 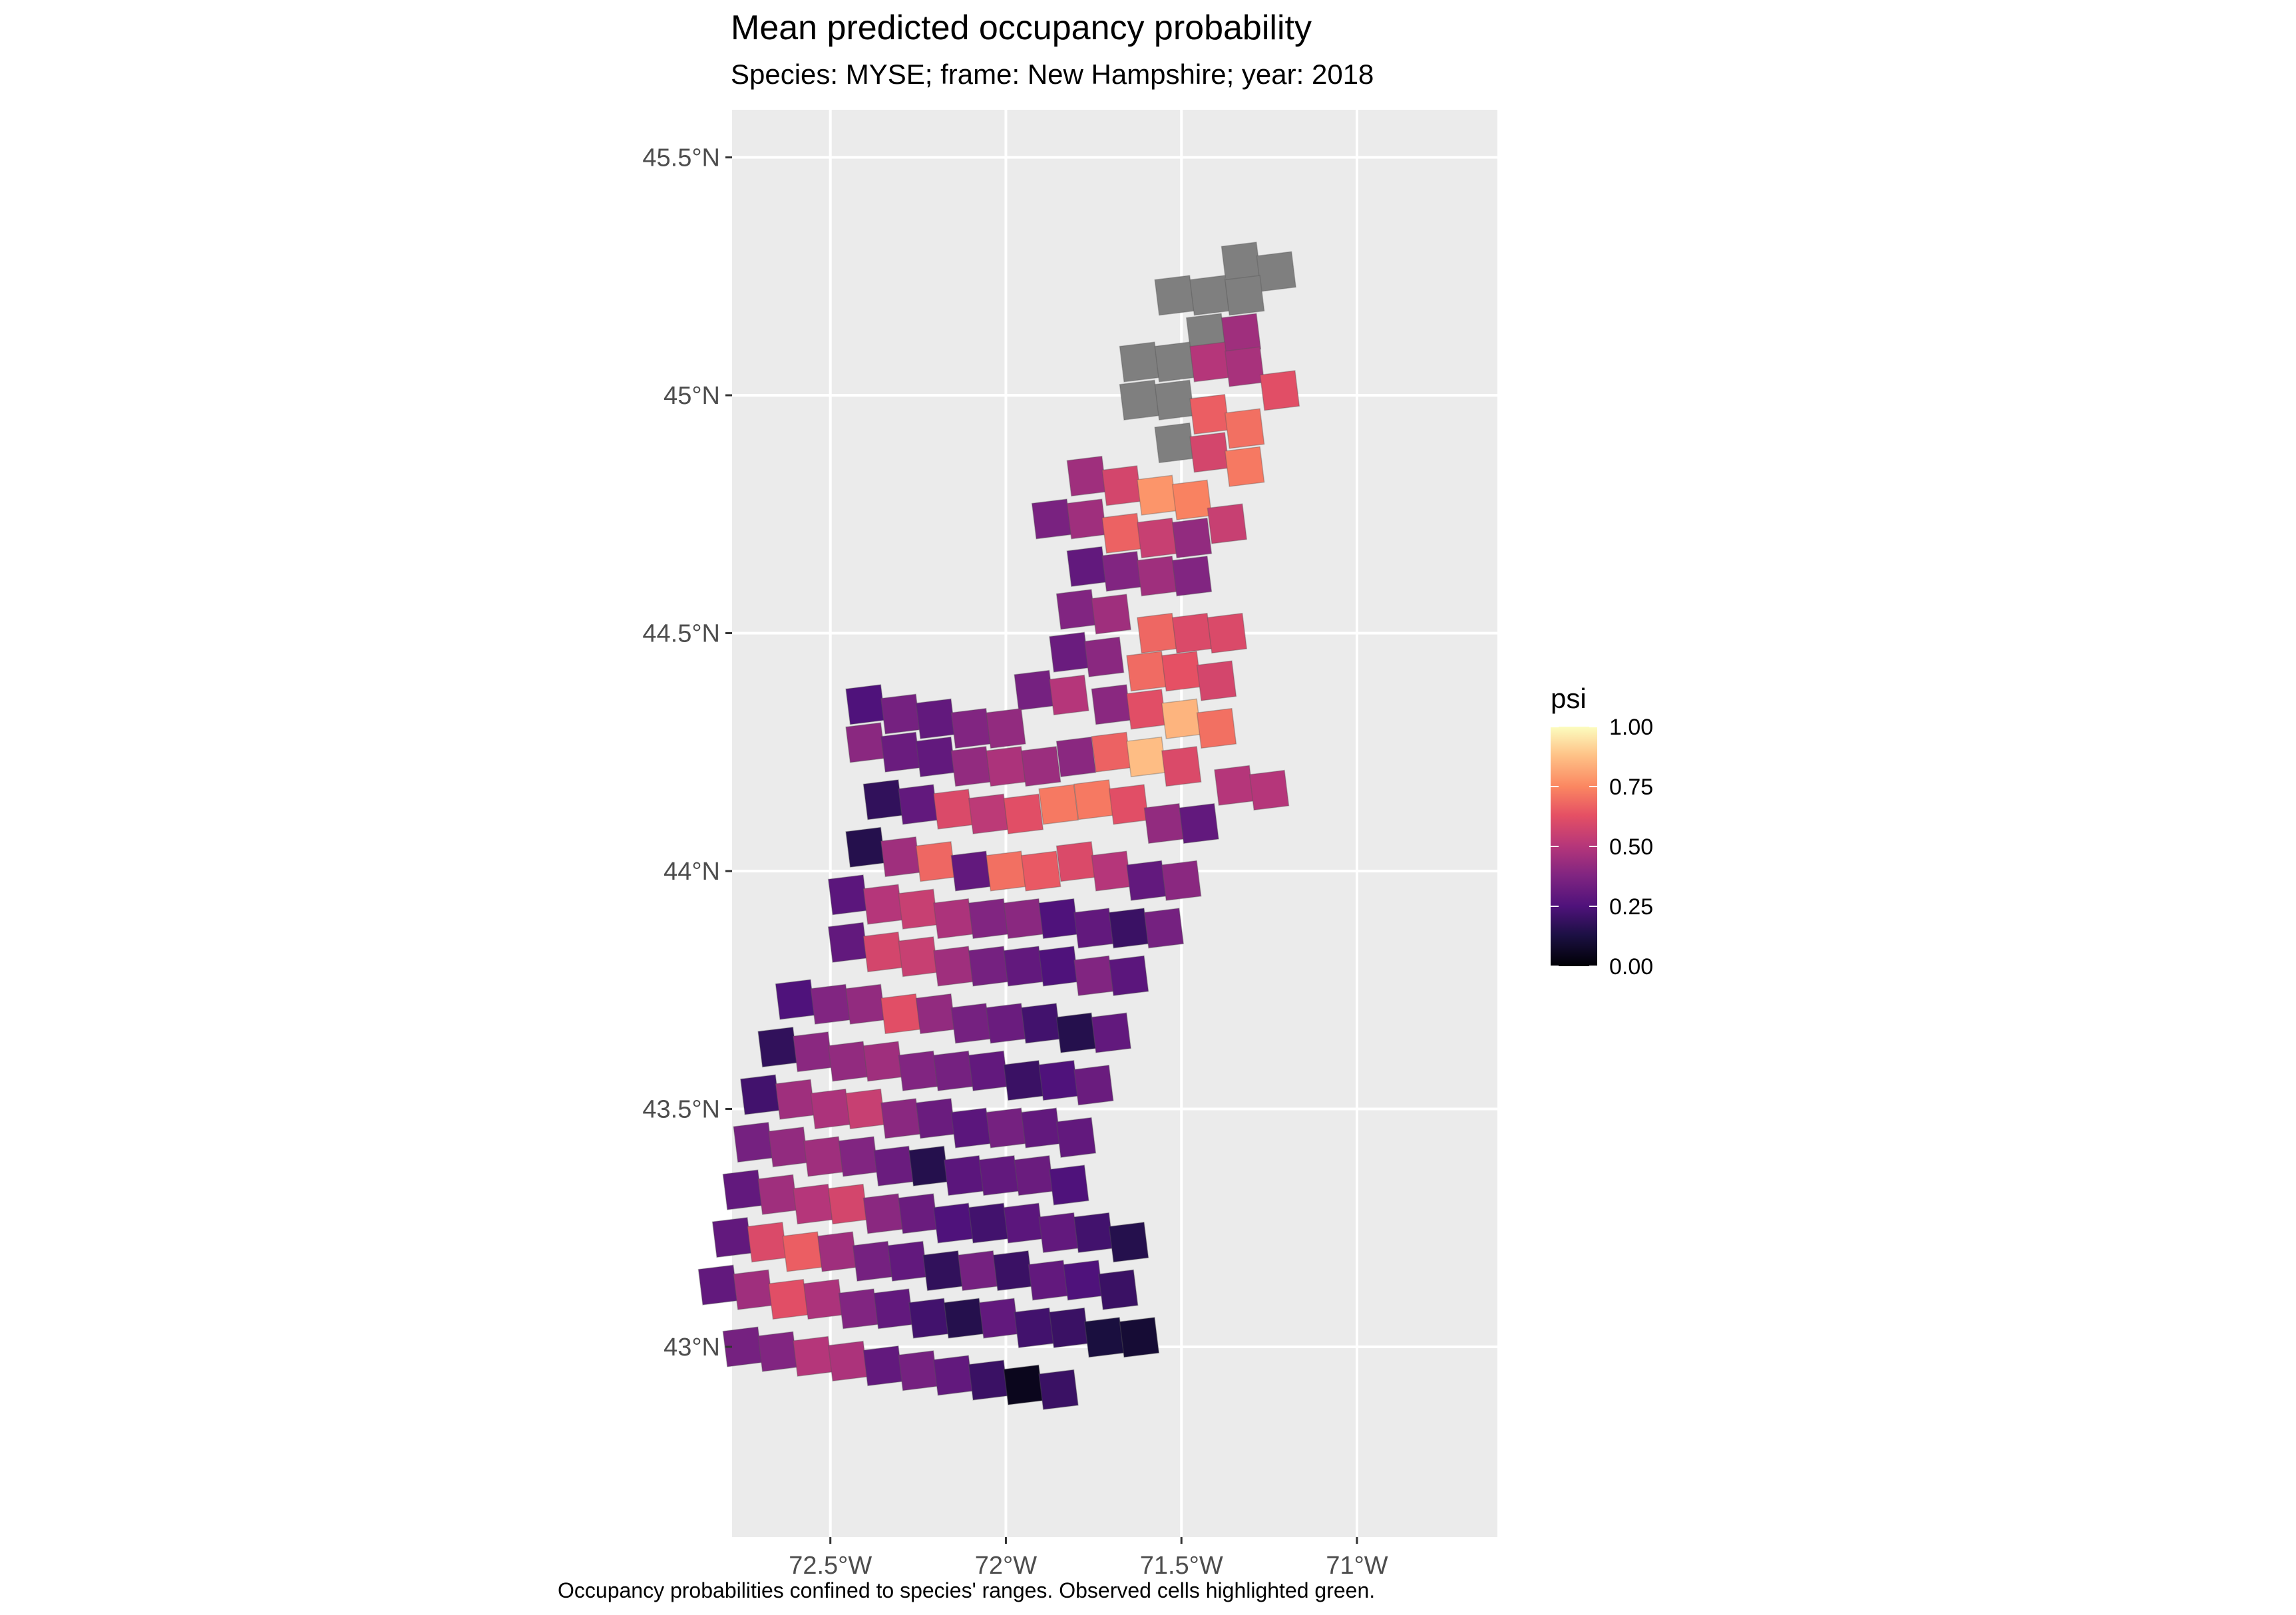 What do you see at coordinates (1602, 831) in the screenshot?
I see `legend: psi 1.00 0.75 0.50 0.25 0.00` at bounding box center [1602, 831].